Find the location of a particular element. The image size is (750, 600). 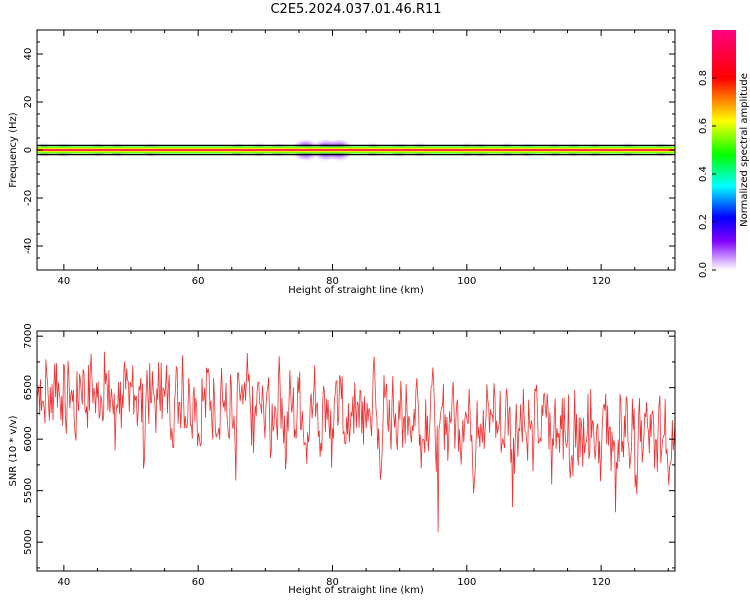

spectrogram-x-tick-label: 100 is located at coordinates (466, 281).